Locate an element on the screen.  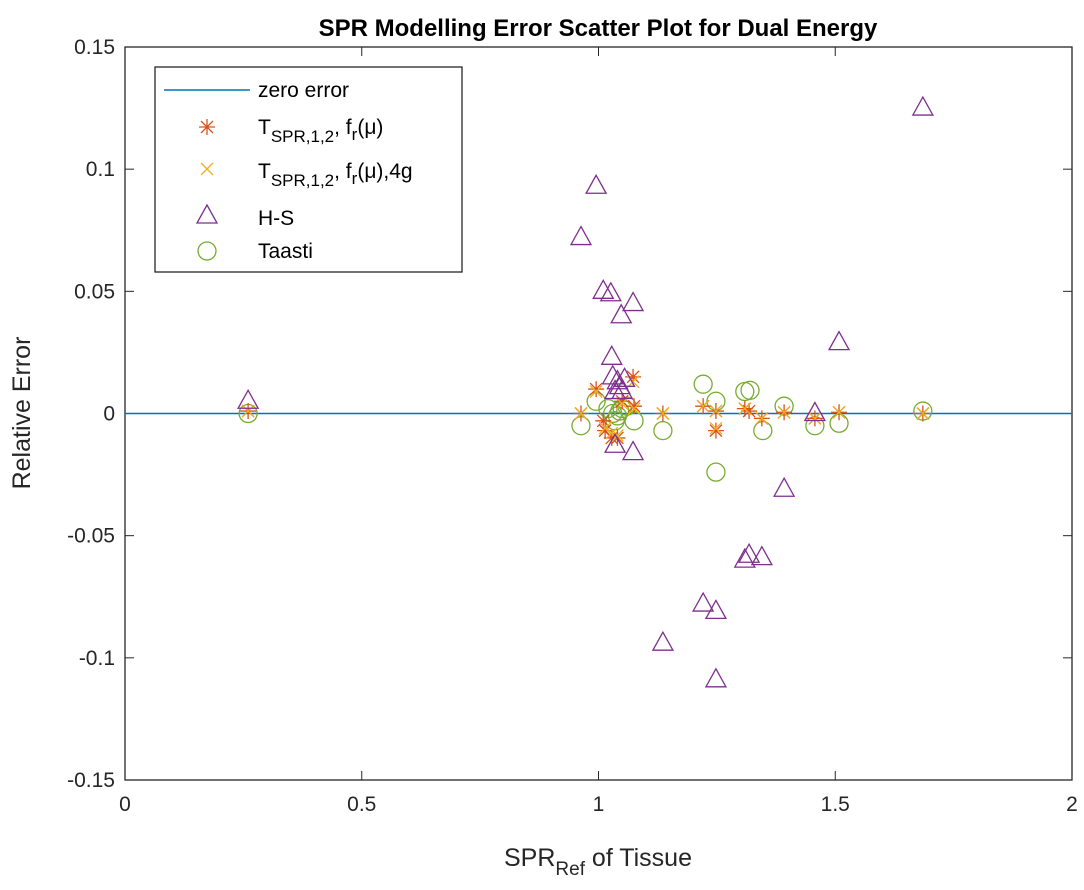
legend-label-tspr-4g: TSPR,1,2, fr(μ),4g is located at coordinates (335, 175).